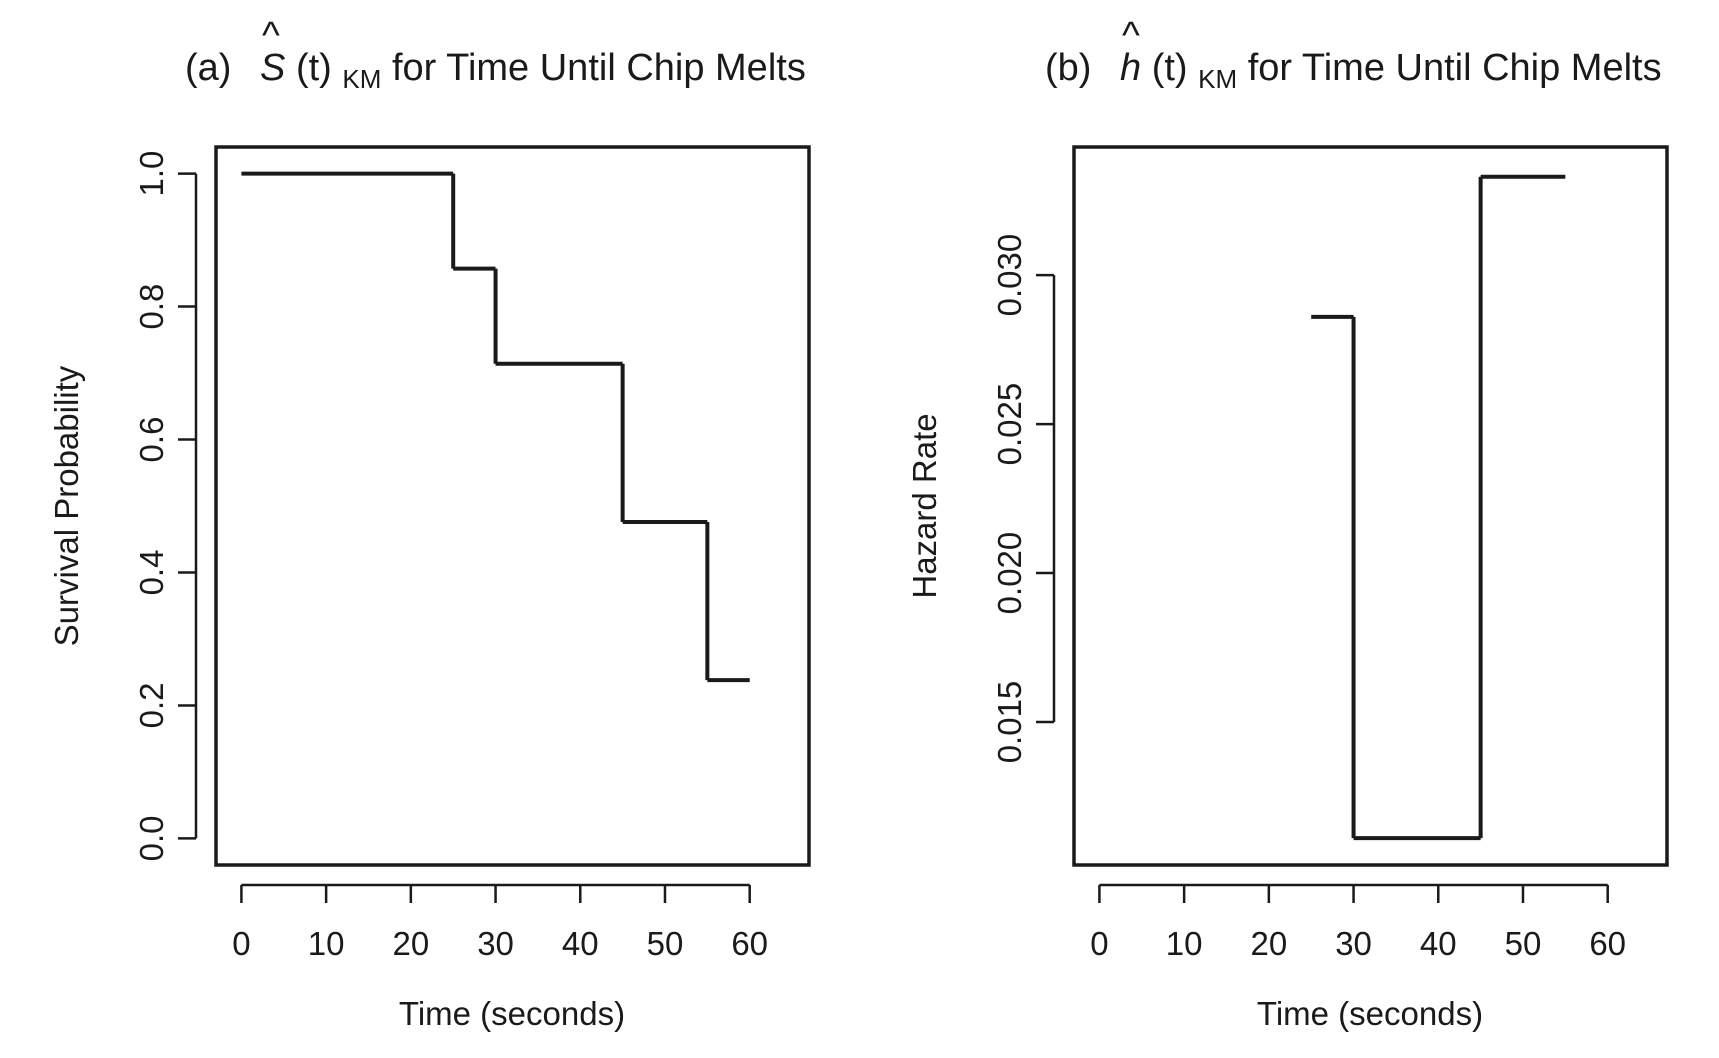  What do you see at coordinates (1131, 36) in the screenshot?
I see `hazard-title-hat: ^` at bounding box center [1131, 36].